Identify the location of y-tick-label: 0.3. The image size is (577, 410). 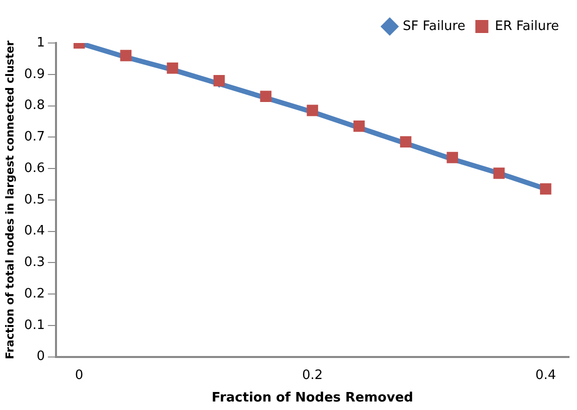
(34, 262).